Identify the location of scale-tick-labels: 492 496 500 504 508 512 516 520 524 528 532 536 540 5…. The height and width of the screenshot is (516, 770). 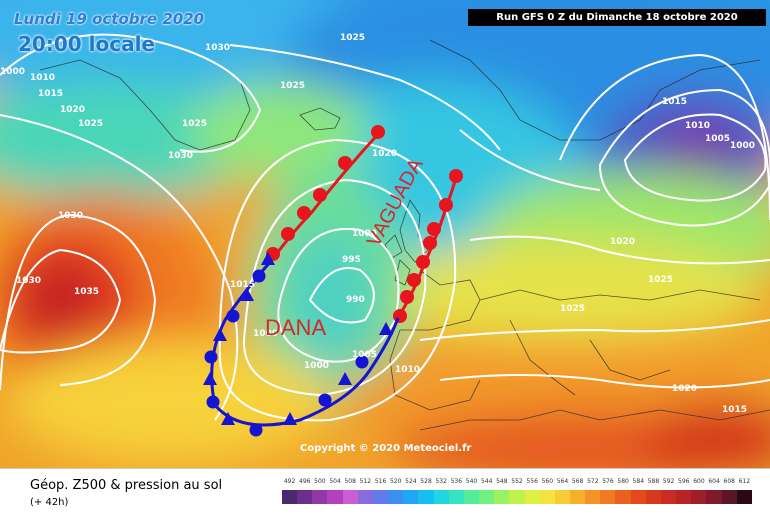
(517, 483).